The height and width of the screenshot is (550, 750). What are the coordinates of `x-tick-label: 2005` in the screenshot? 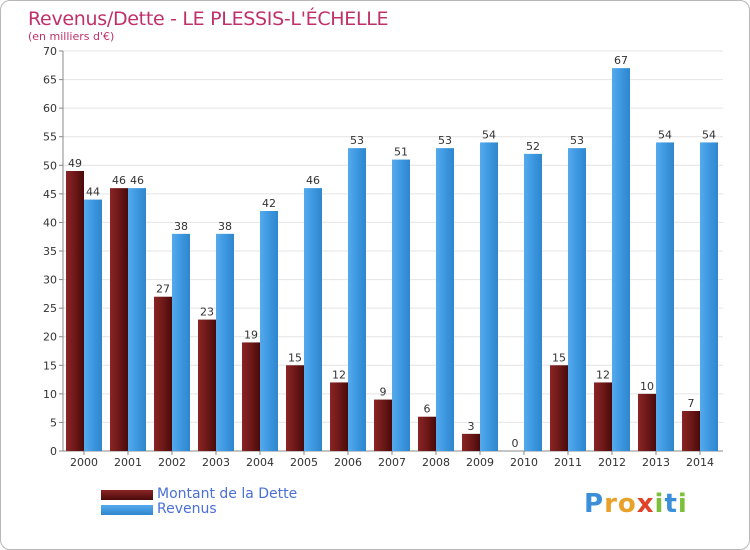 It's located at (304, 462).